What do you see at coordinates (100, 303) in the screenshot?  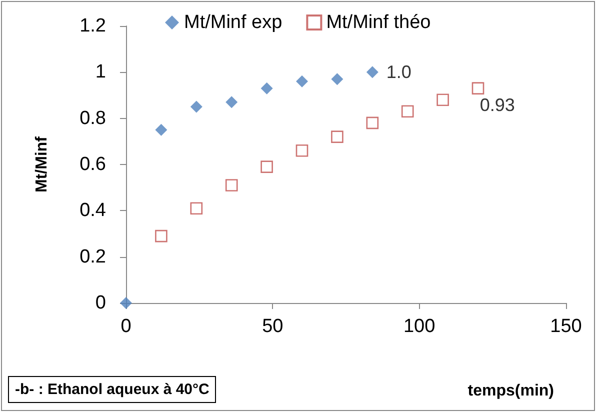 I see `y-tick-label: 0` at bounding box center [100, 303].